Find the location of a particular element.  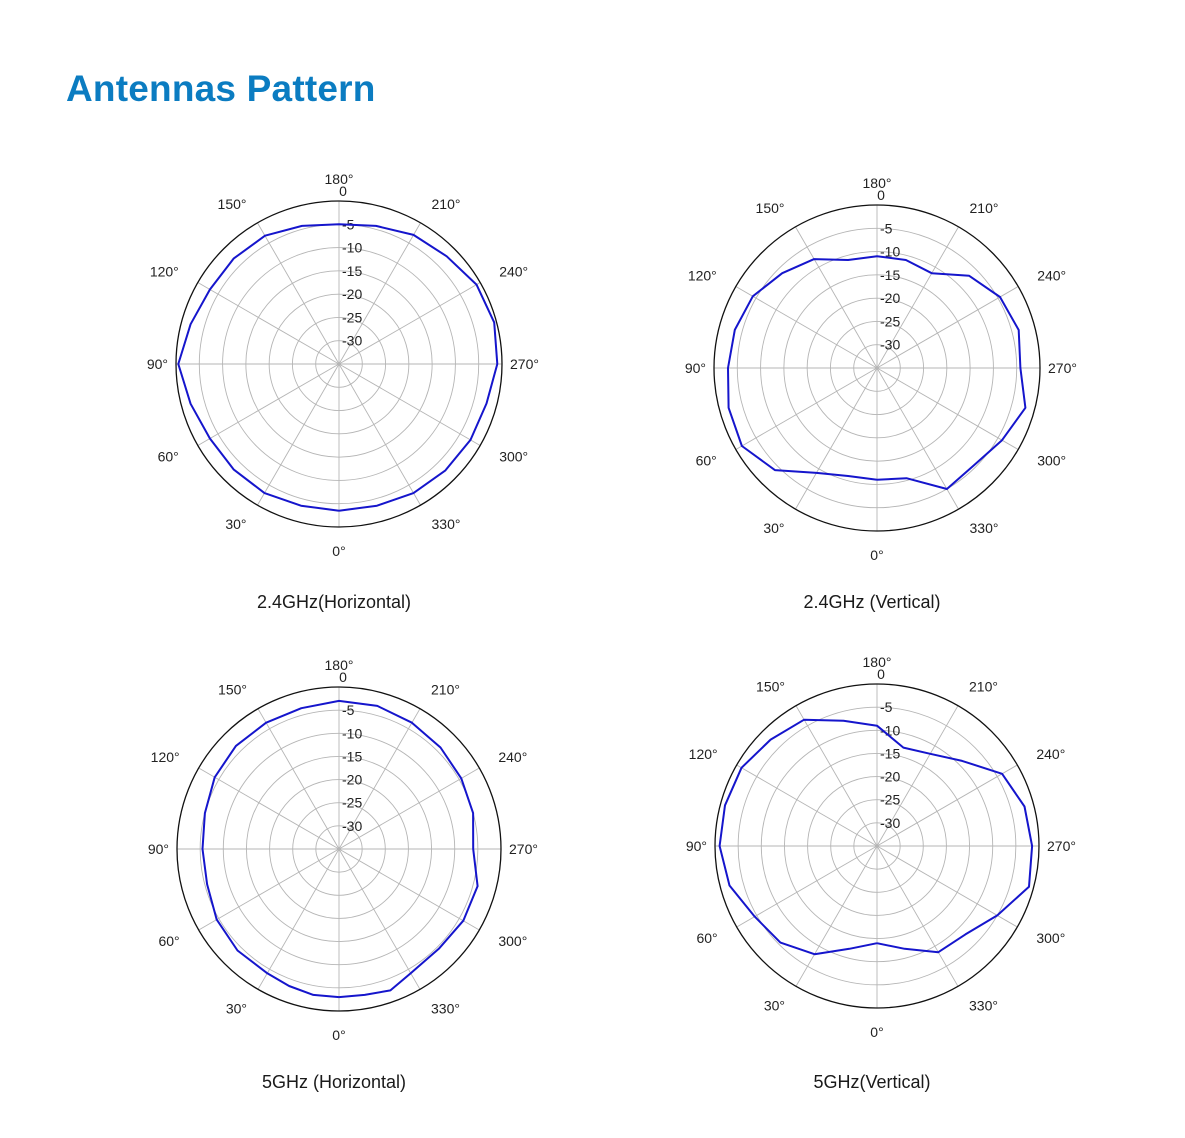

chart-caption: 2.4GHz(Horizontal) is located at coordinates (334, 602).